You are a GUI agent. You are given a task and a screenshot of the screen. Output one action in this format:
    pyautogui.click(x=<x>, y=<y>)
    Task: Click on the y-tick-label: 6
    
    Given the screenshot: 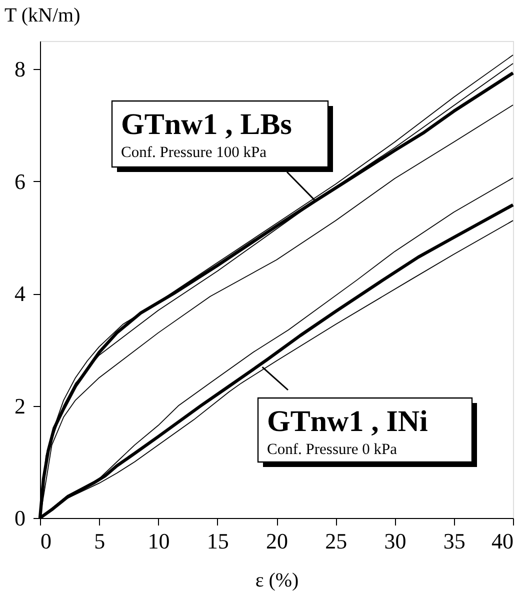 What is the action you would take?
    pyautogui.click(x=20, y=181)
    